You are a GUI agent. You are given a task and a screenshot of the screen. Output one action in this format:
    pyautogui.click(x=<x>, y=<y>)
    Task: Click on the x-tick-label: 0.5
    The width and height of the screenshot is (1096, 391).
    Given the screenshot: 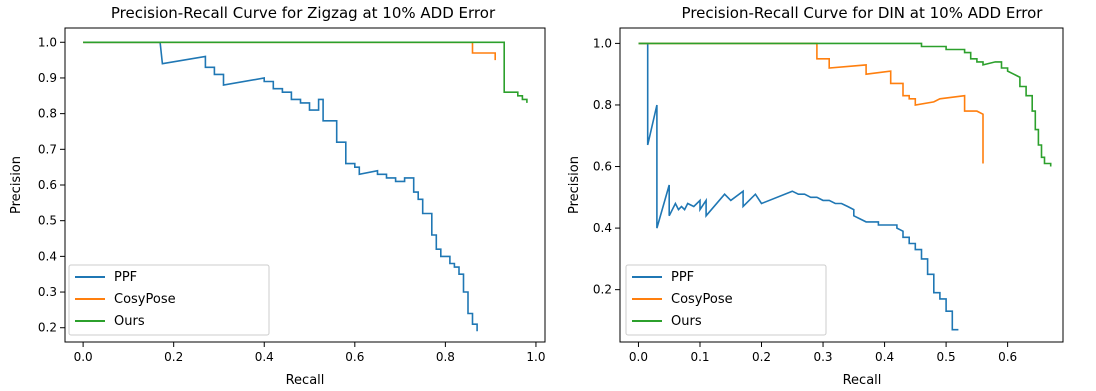 What is the action you would take?
    pyautogui.click(x=946, y=357)
    